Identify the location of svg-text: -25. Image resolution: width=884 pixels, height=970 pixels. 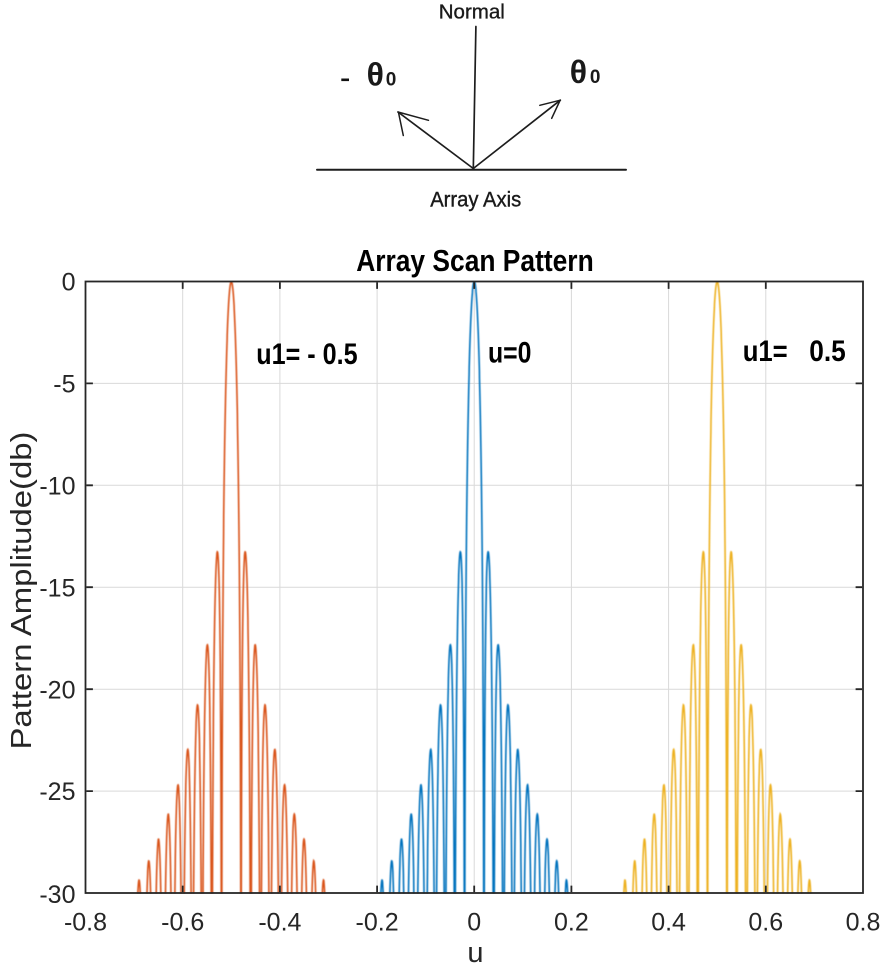
(57, 792).